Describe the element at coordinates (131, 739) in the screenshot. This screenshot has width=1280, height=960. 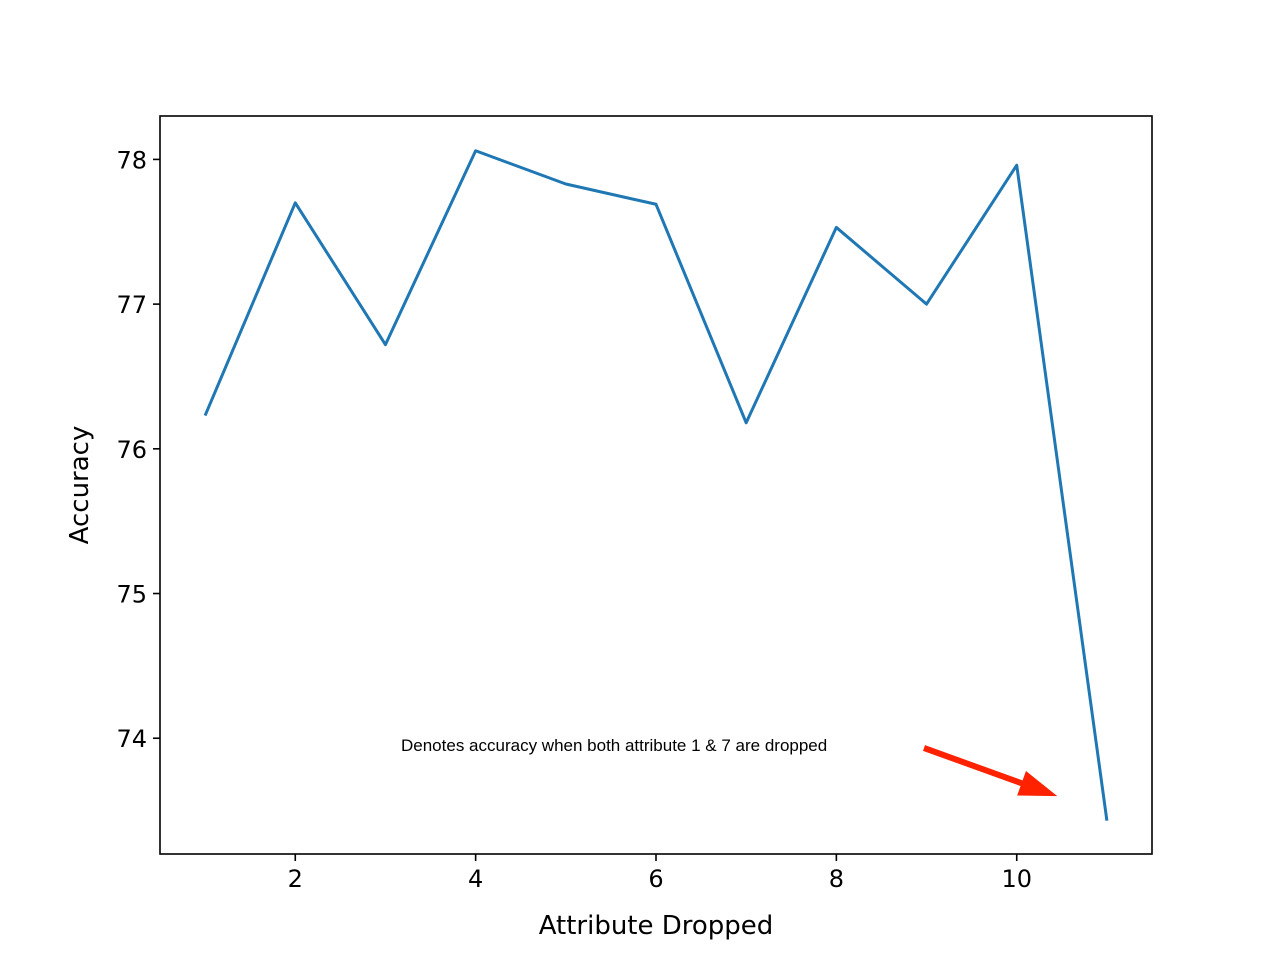
I see `y-tick-label: 74` at that location.